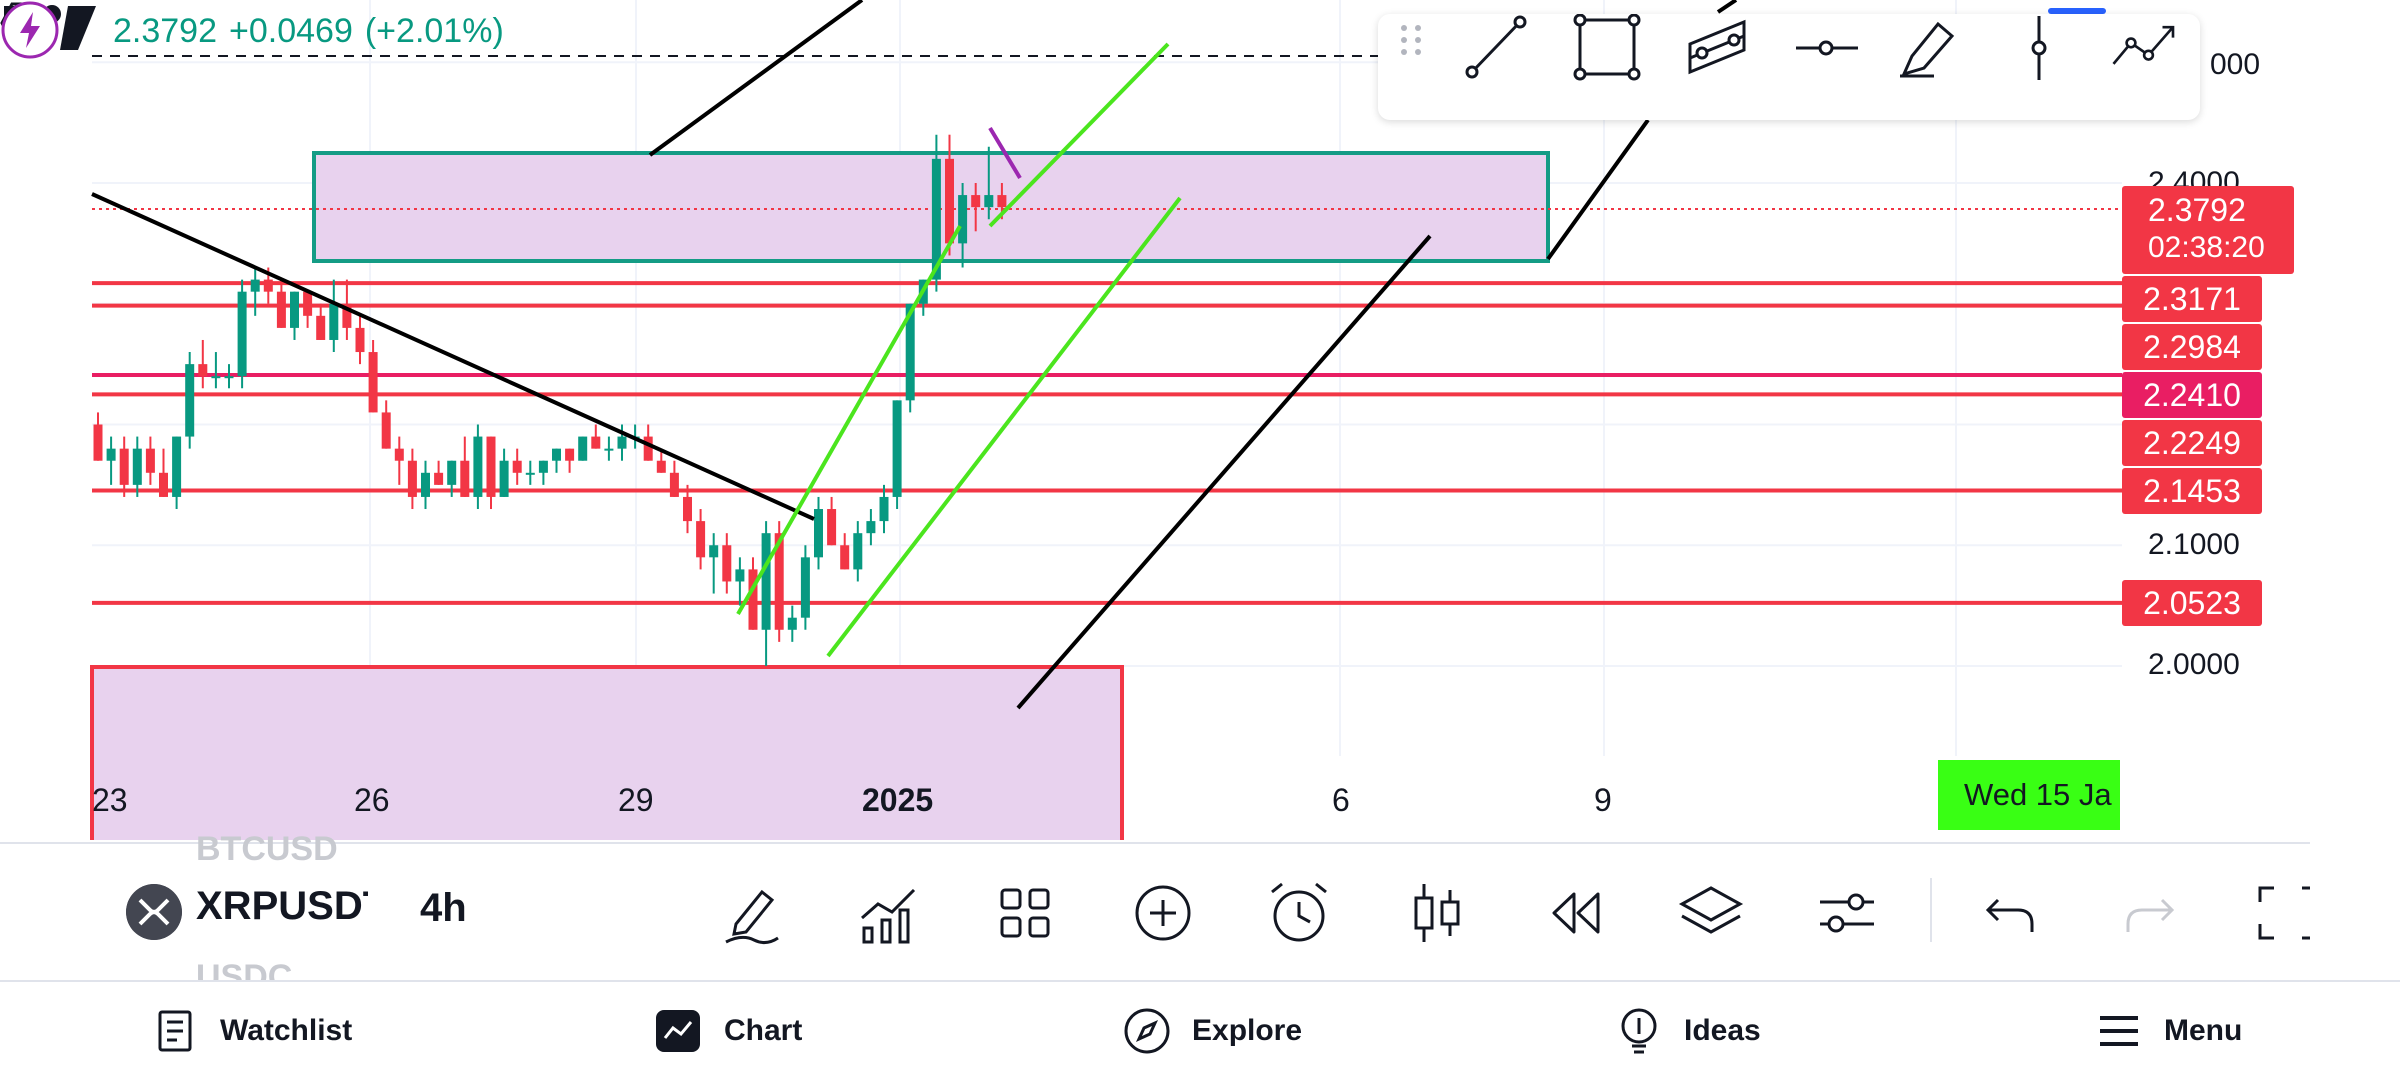 The width and height of the screenshot is (2400, 1080). What do you see at coordinates (753, 913) in the screenshot?
I see `drawing-pencil-icon` at bounding box center [753, 913].